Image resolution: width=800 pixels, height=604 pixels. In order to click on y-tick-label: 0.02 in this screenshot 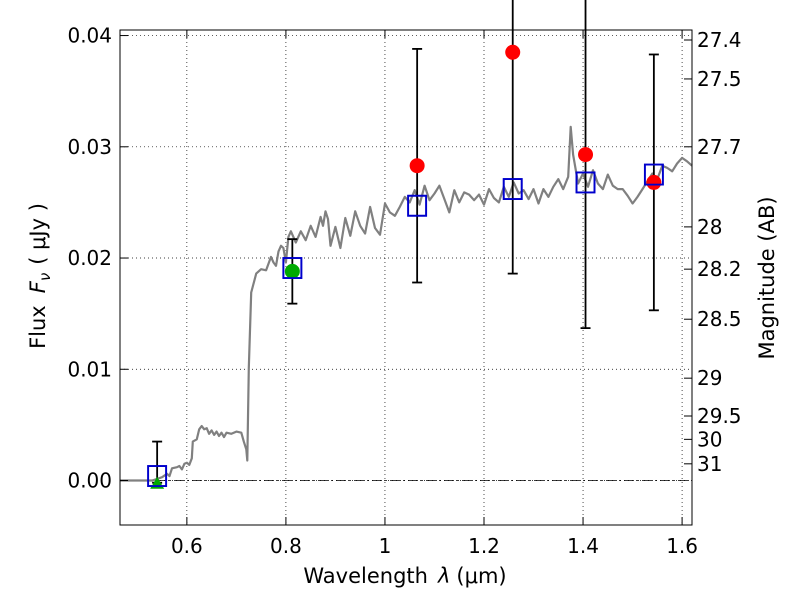, I will do `click(89, 258)`.